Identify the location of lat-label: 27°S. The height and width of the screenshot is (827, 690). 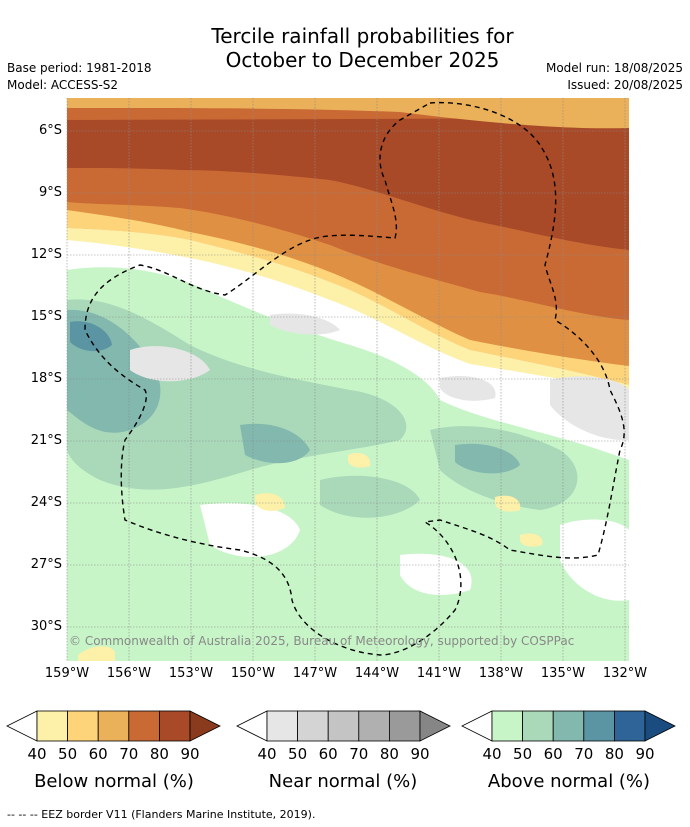
(46, 564).